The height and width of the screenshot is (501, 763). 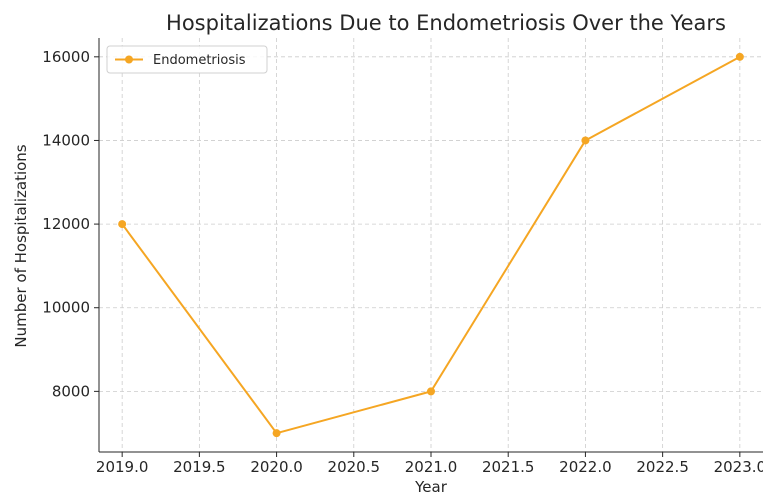 I want to click on y-tick-label: 12000, so click(x=66, y=224).